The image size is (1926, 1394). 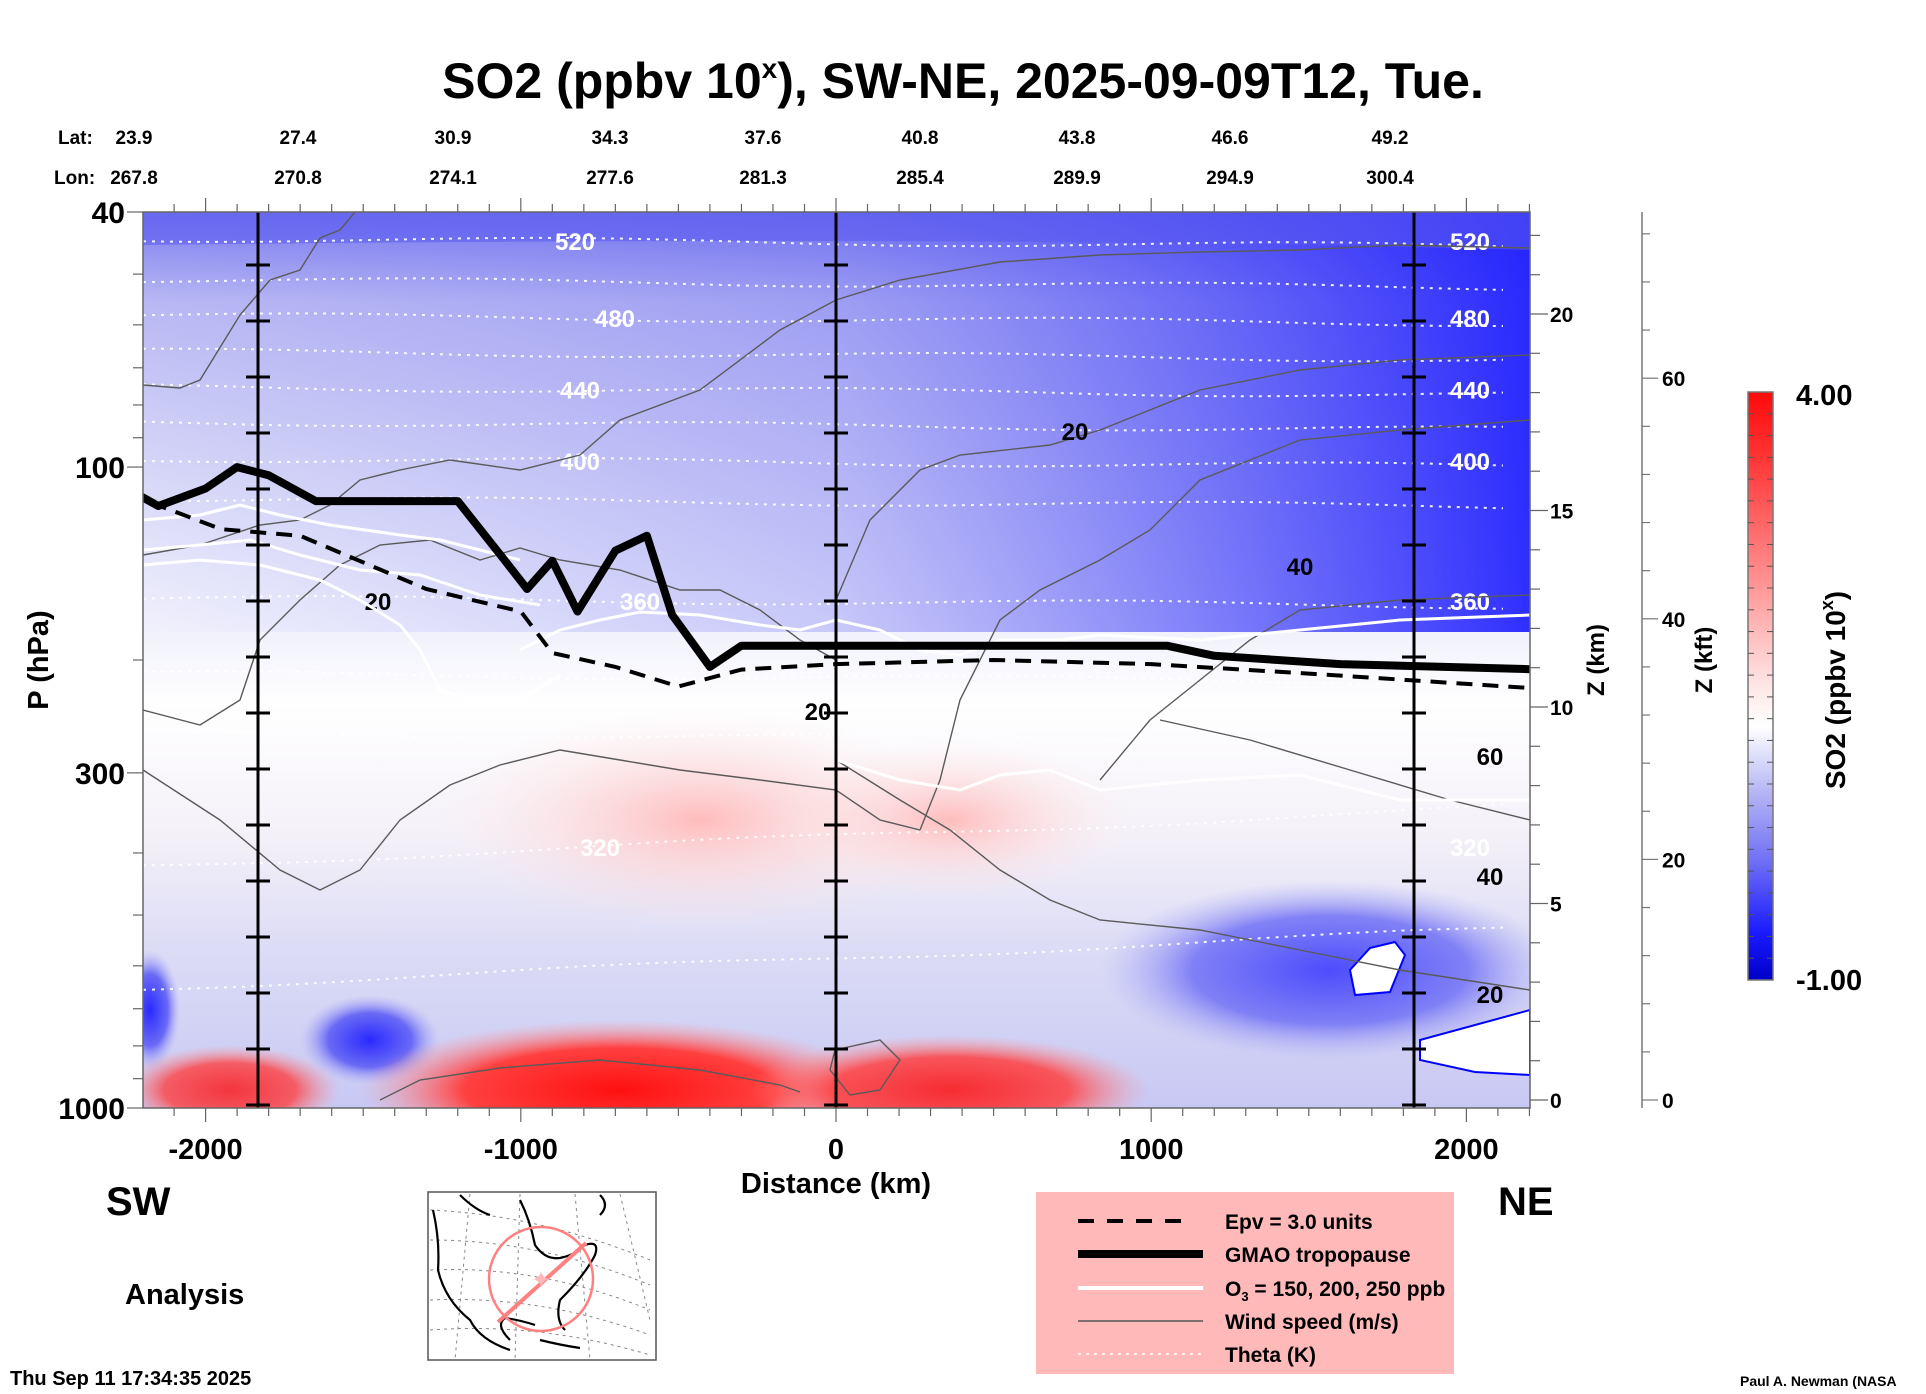 I want to click on minimap-section-line, so click(x=542, y=1282).